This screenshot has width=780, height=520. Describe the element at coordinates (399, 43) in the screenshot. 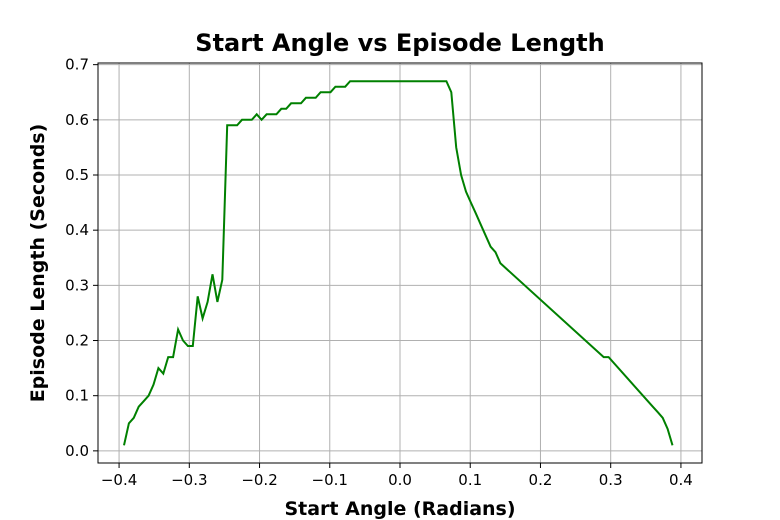

I see `chart-title: Start Angle vs Episode Length` at that location.